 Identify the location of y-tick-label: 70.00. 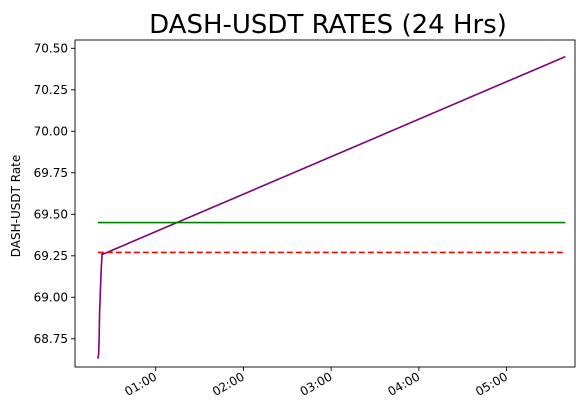
(51, 131).